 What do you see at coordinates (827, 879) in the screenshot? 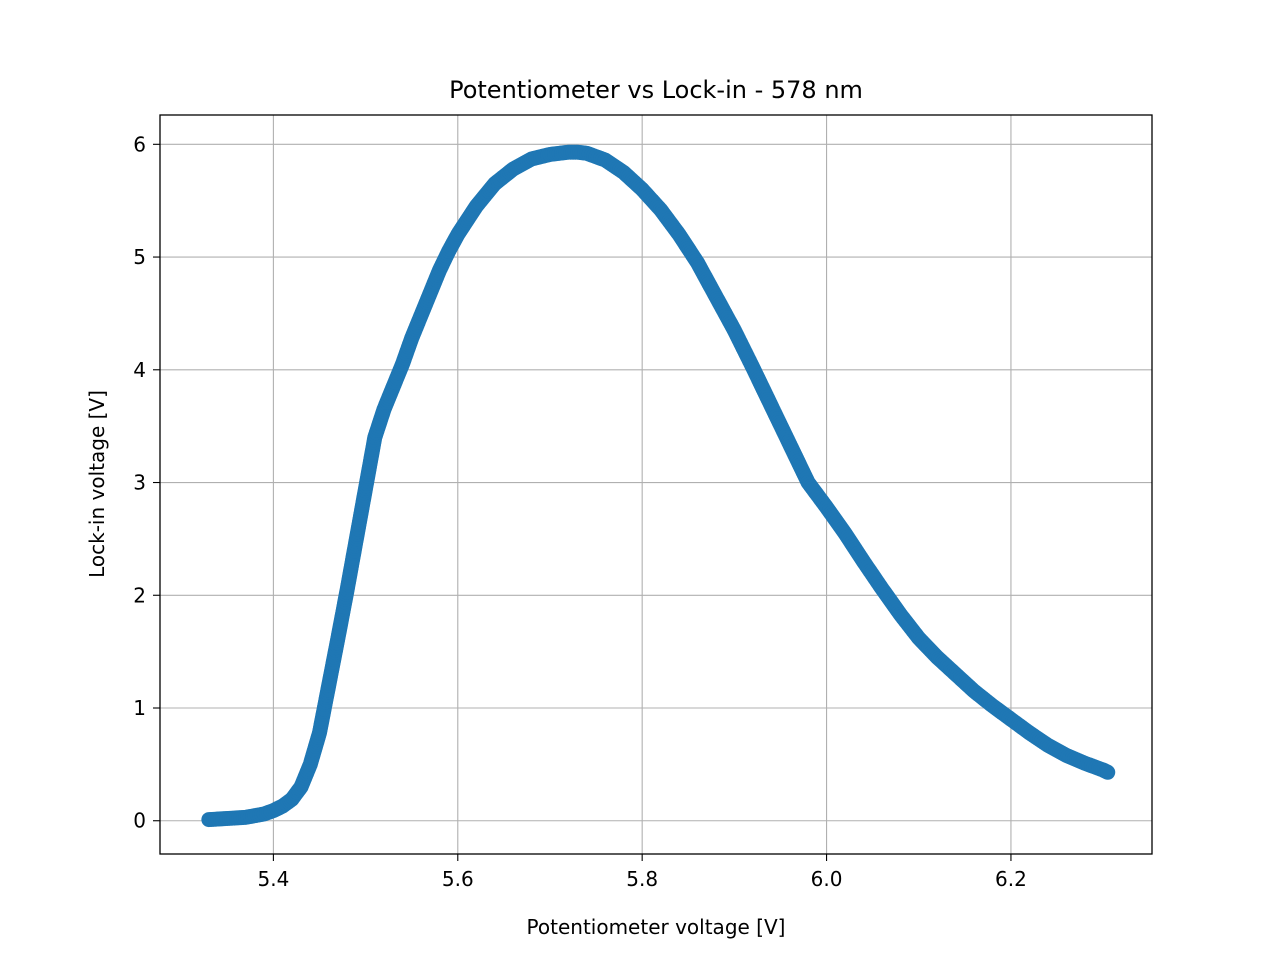
I see `x-tick-label: 6.0` at bounding box center [827, 879].